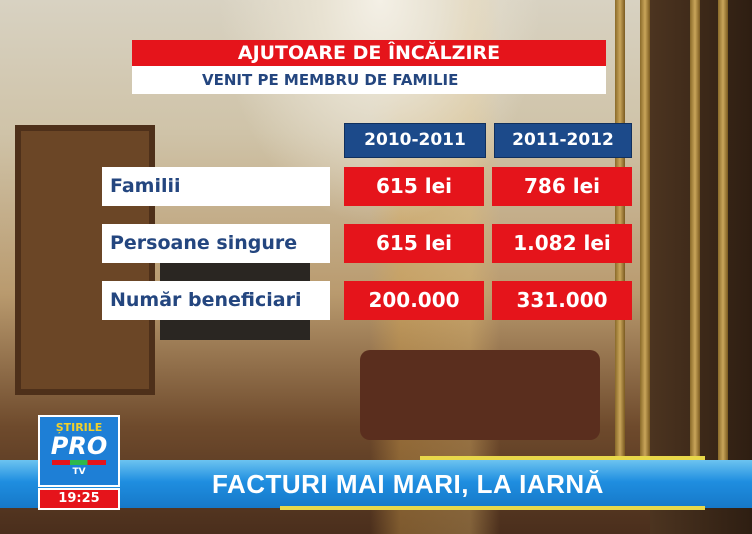 The image size is (752, 534). I want to click on row-value: 331.000, so click(562, 300).